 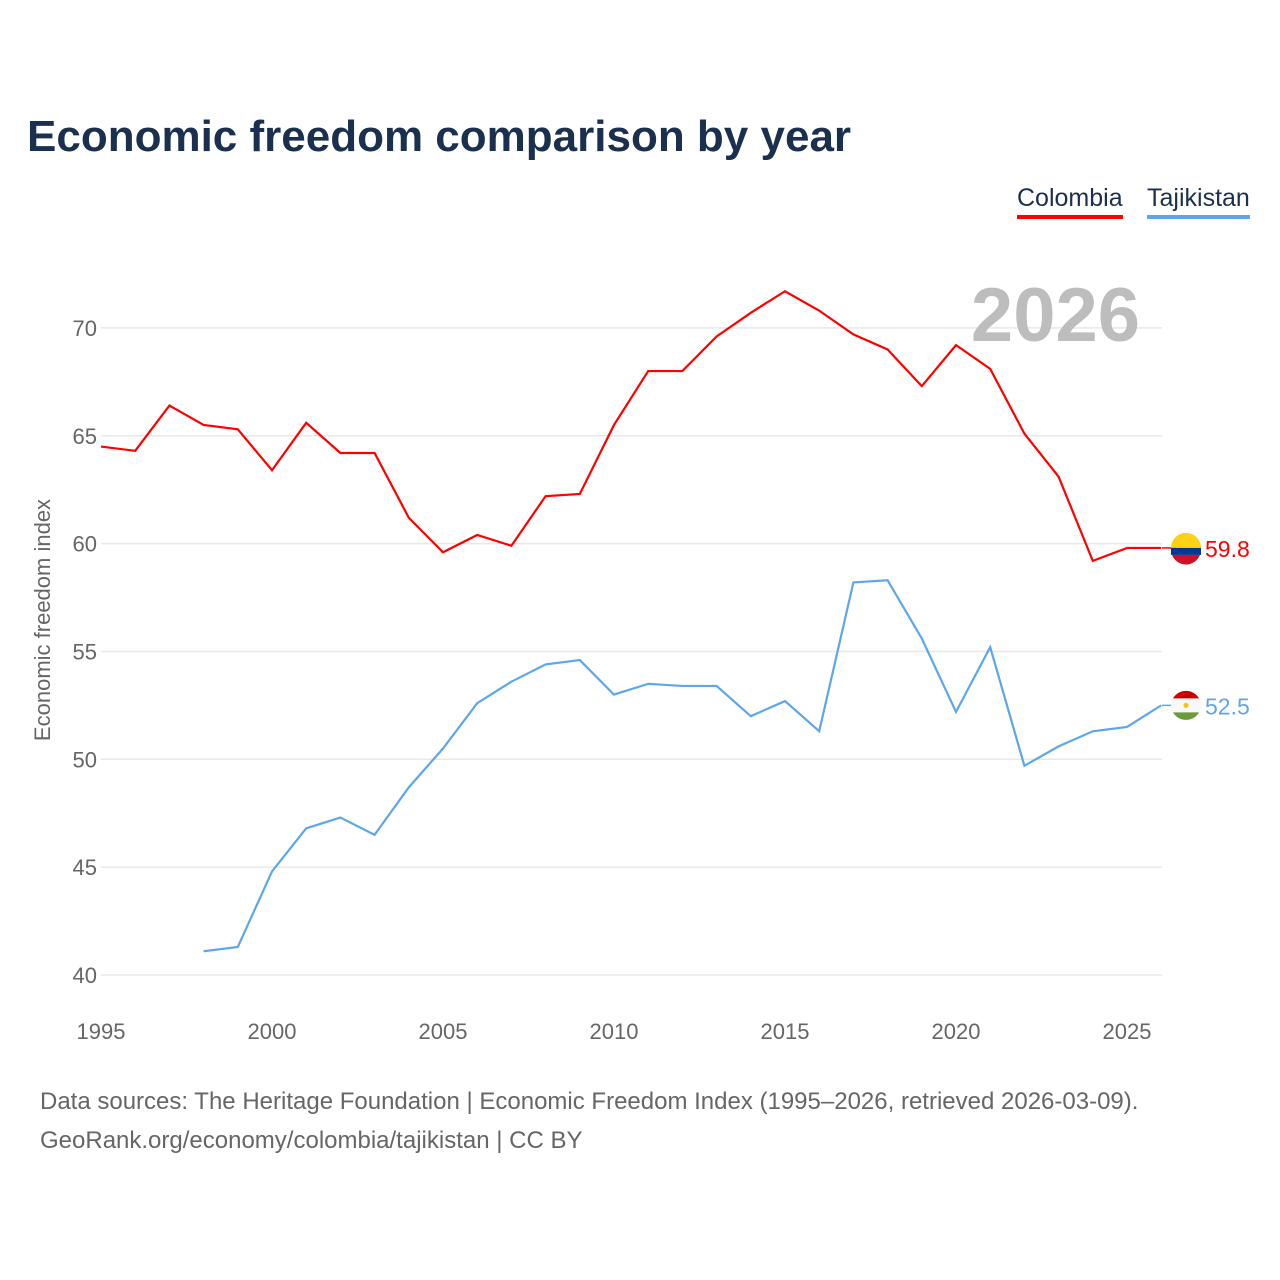 I want to click on x-tick-label: 1995, so click(x=101, y=1031).